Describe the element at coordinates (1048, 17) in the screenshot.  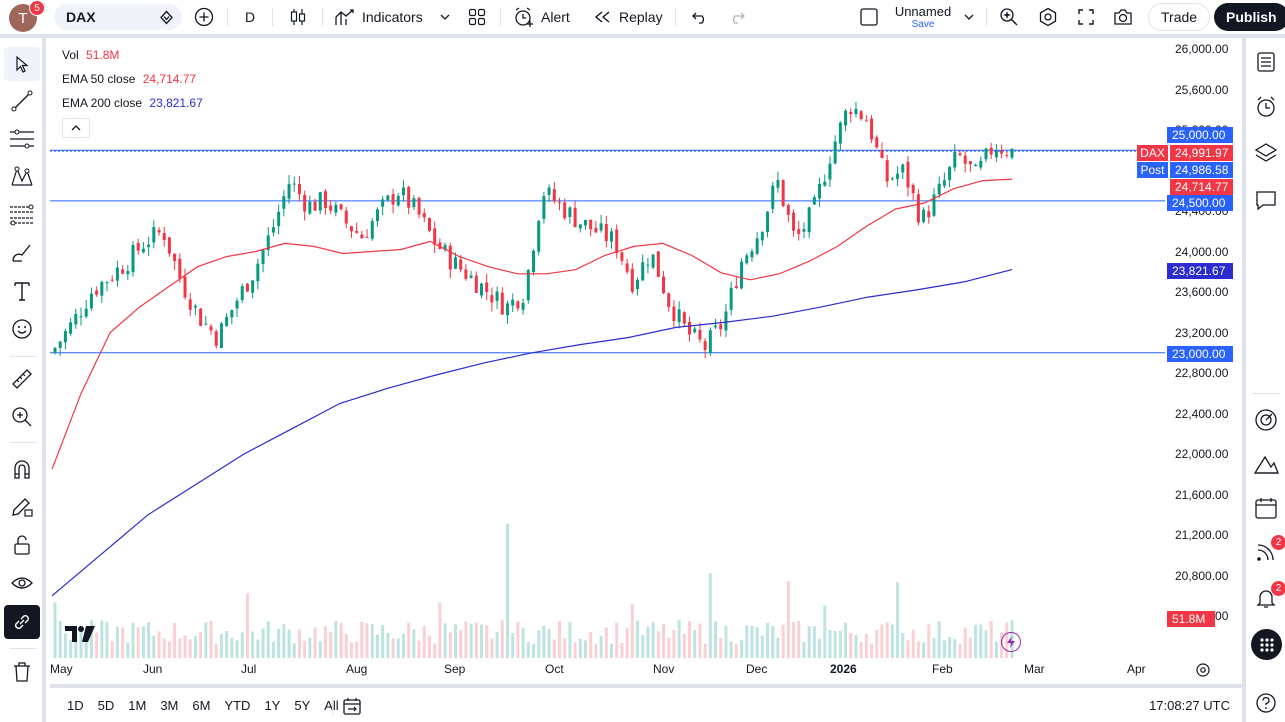
I see `settings-button` at that location.